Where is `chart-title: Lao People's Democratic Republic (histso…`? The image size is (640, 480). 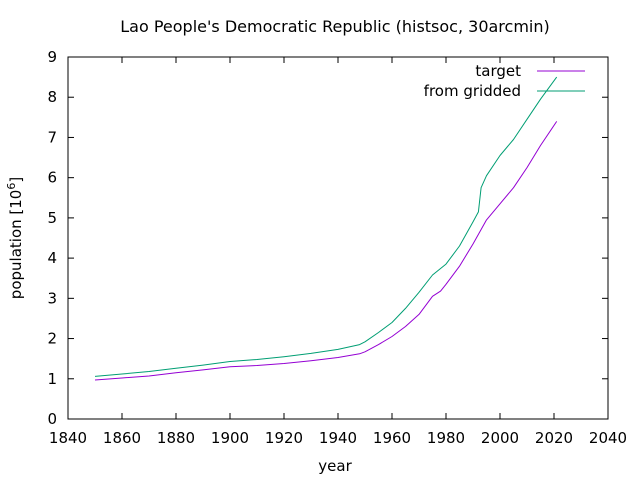
chart-title: Lao People's Democratic Republic (histso… is located at coordinates (335, 26).